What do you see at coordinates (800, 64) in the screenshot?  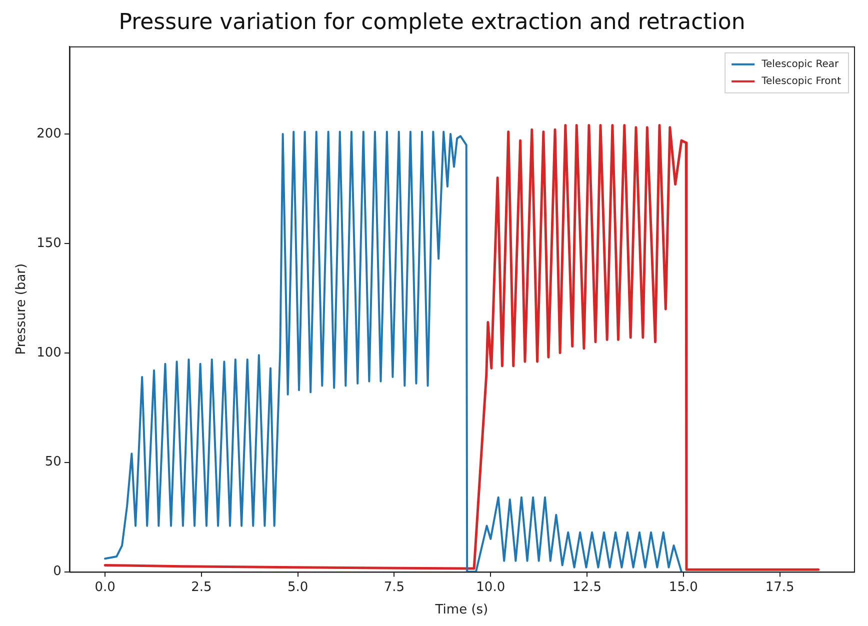 I see `legend-label: Telescopic Rear` at bounding box center [800, 64].